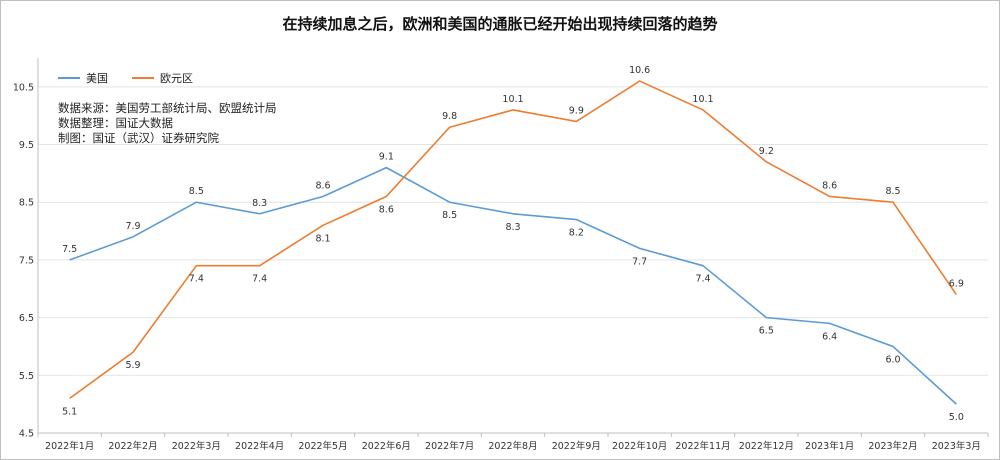 The height and width of the screenshot is (460, 1000). What do you see at coordinates (26, 318) in the screenshot?
I see `y-tick-label: 6.5` at bounding box center [26, 318].